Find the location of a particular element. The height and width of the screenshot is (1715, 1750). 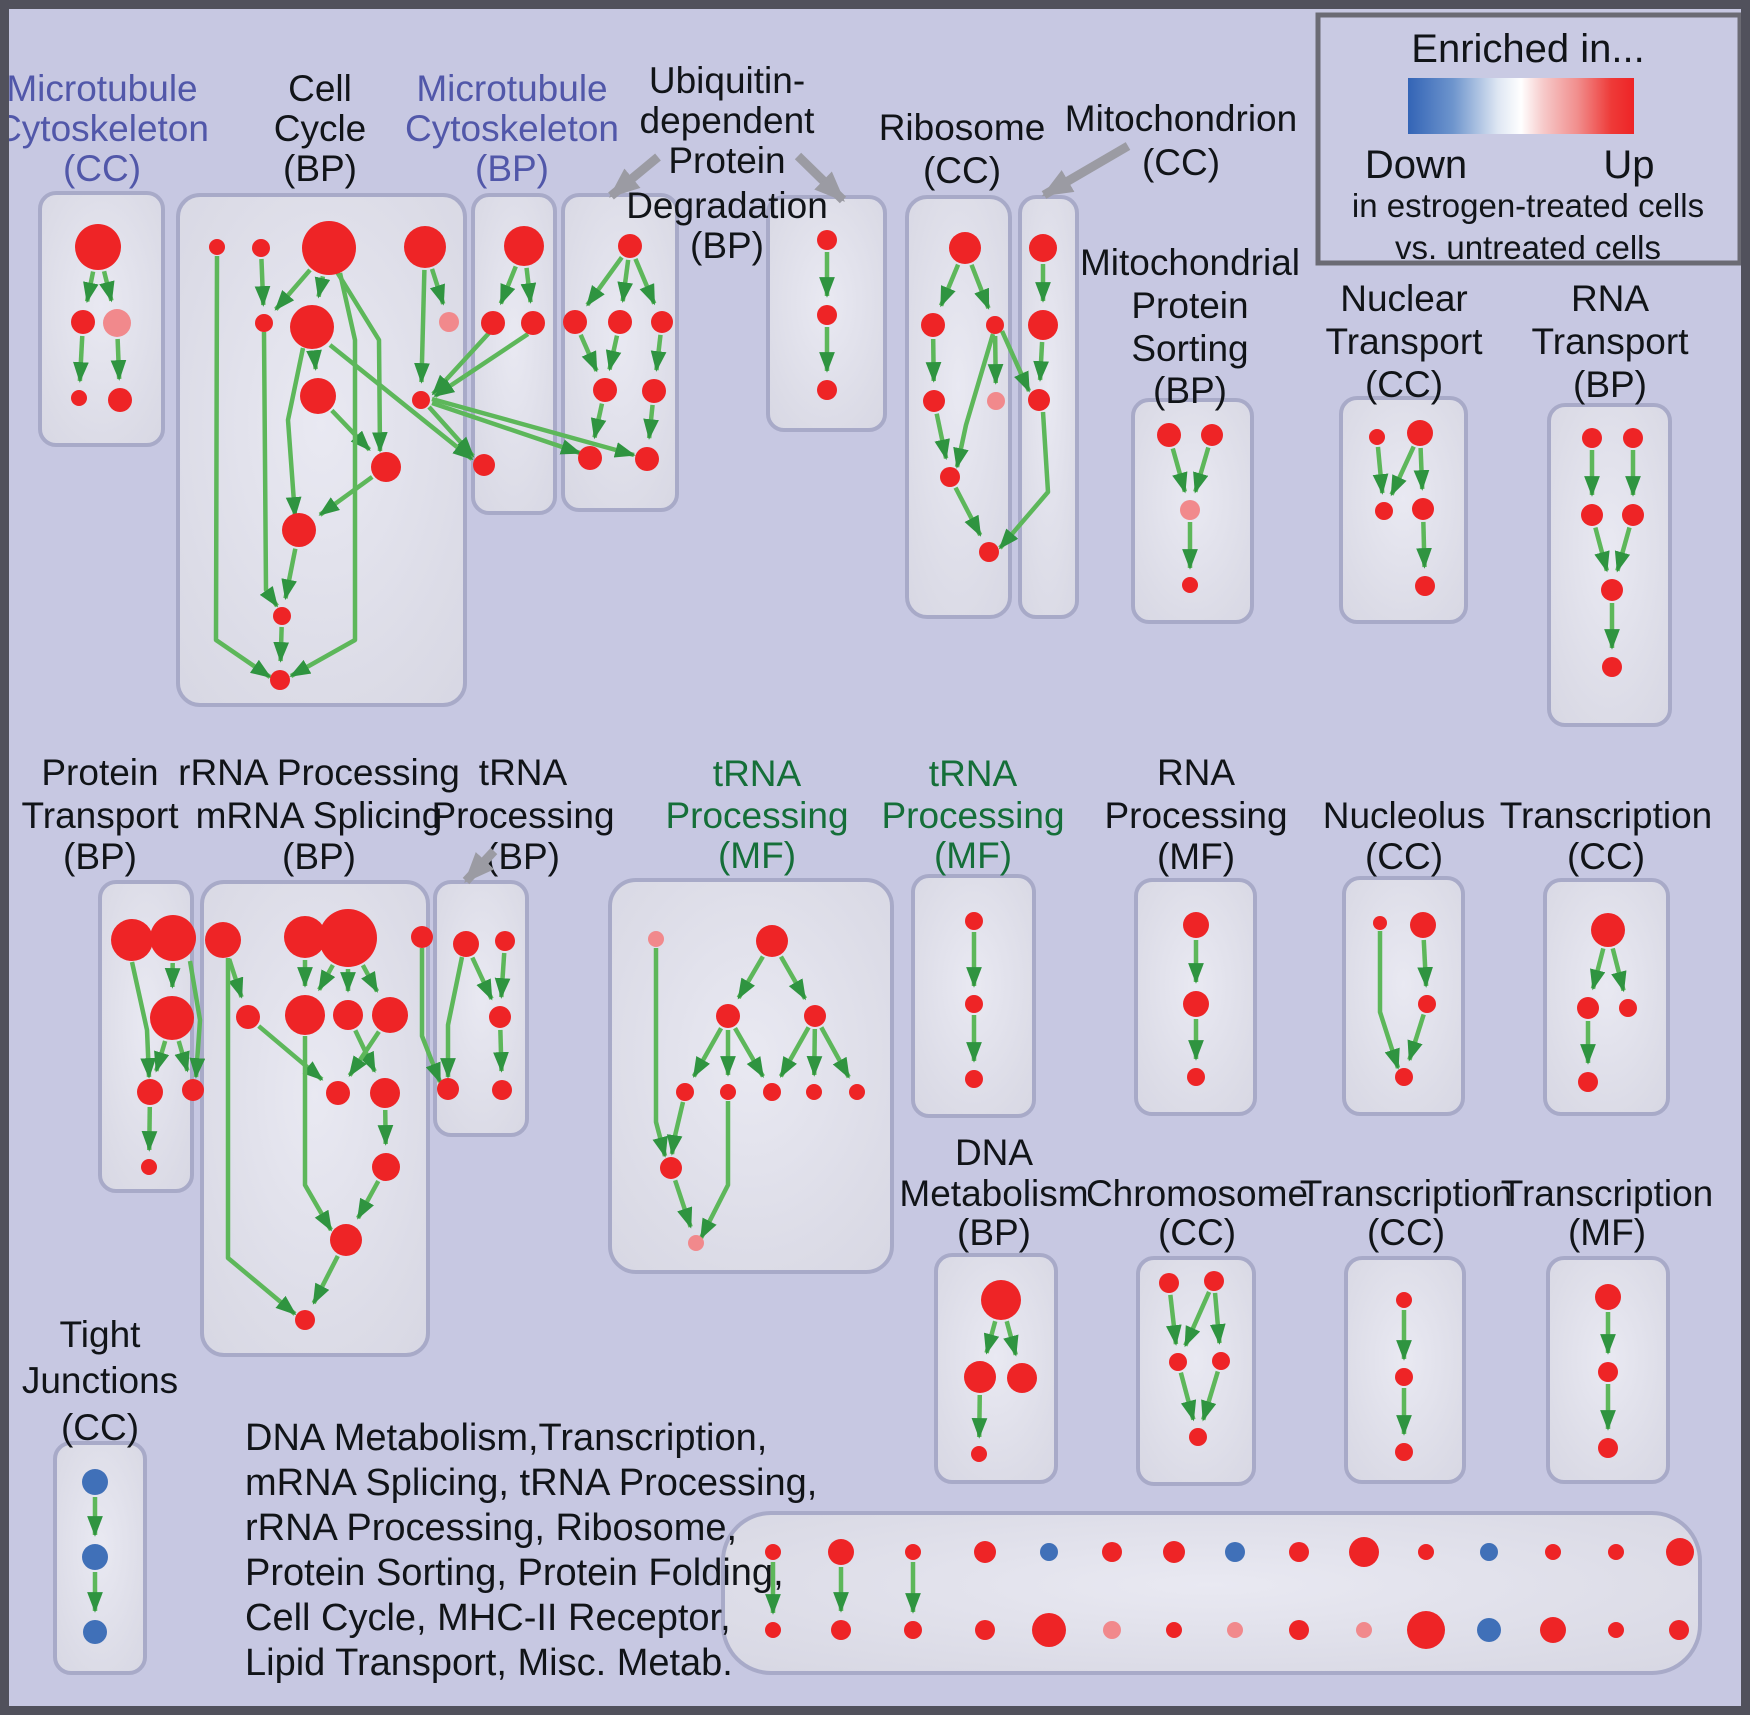

edge-arrow-microtubule-cc is located at coordinates (81, 359).